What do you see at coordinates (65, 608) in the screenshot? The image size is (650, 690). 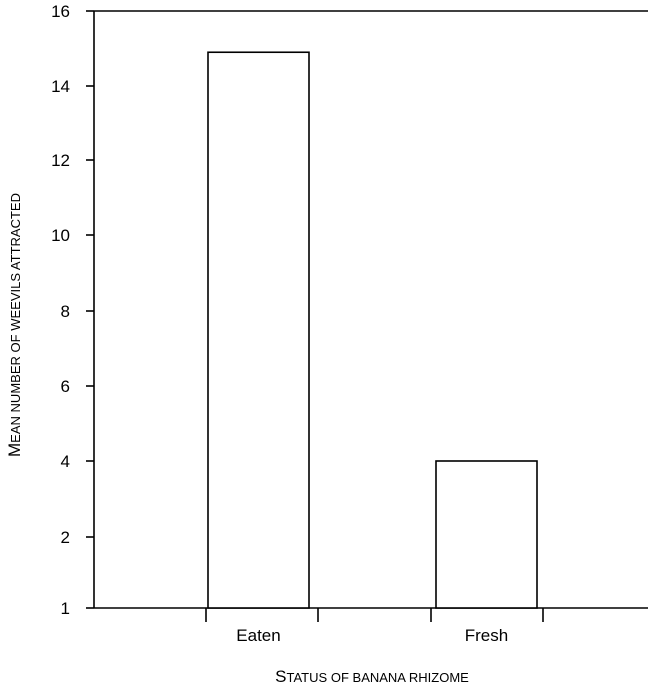 I see `y-tick-label: 1` at bounding box center [65, 608].